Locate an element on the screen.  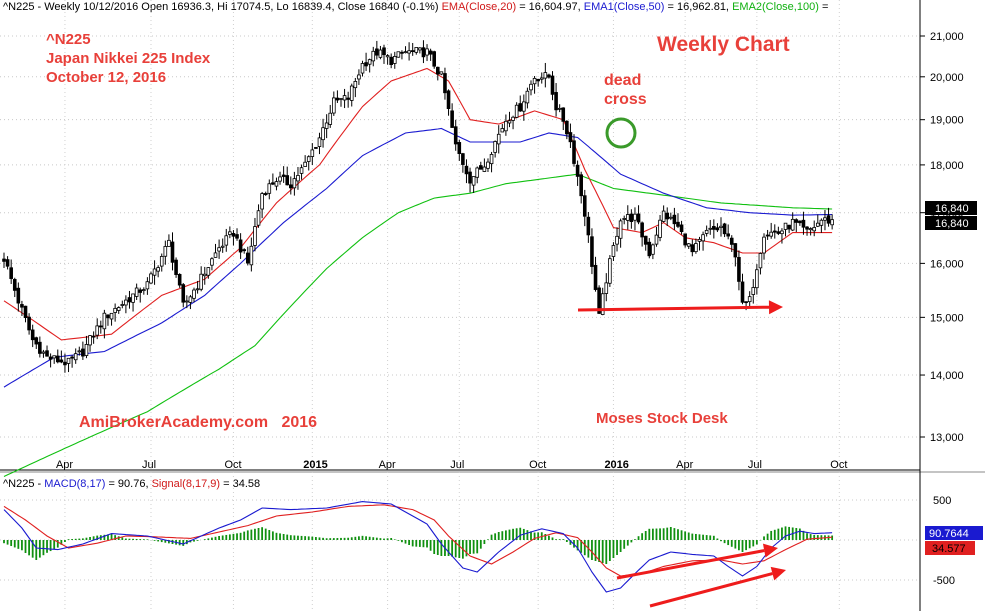
y-tick-label: 18,000 is located at coordinates (947, 166).